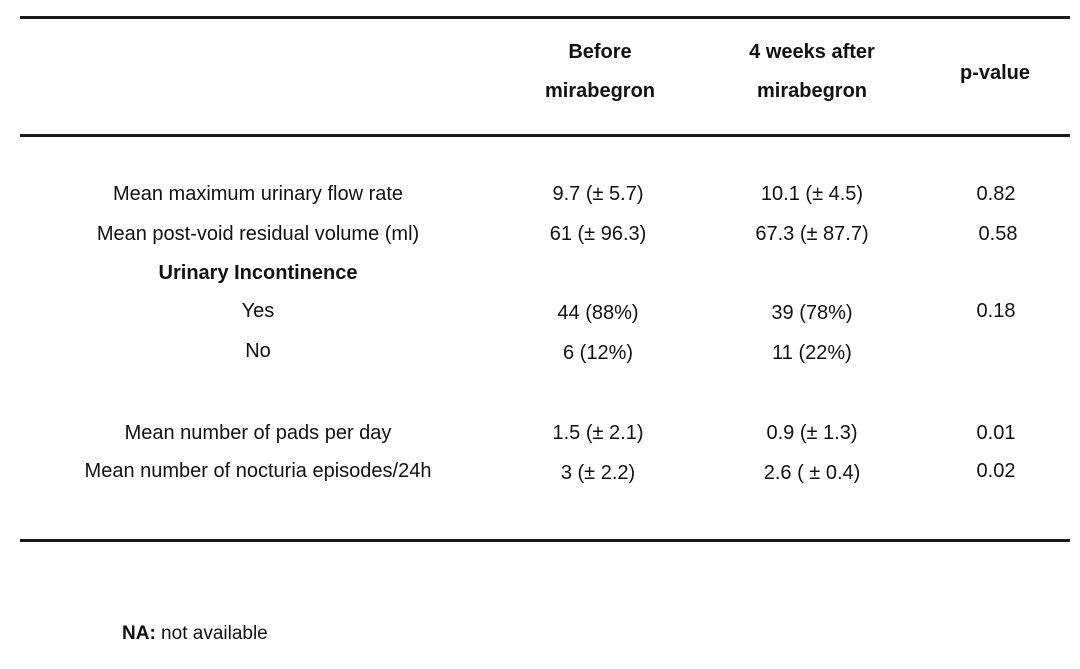 The image size is (1080, 669). Describe the element at coordinates (258, 433) in the screenshot. I see `row-label: Mean number of pads per day` at that location.